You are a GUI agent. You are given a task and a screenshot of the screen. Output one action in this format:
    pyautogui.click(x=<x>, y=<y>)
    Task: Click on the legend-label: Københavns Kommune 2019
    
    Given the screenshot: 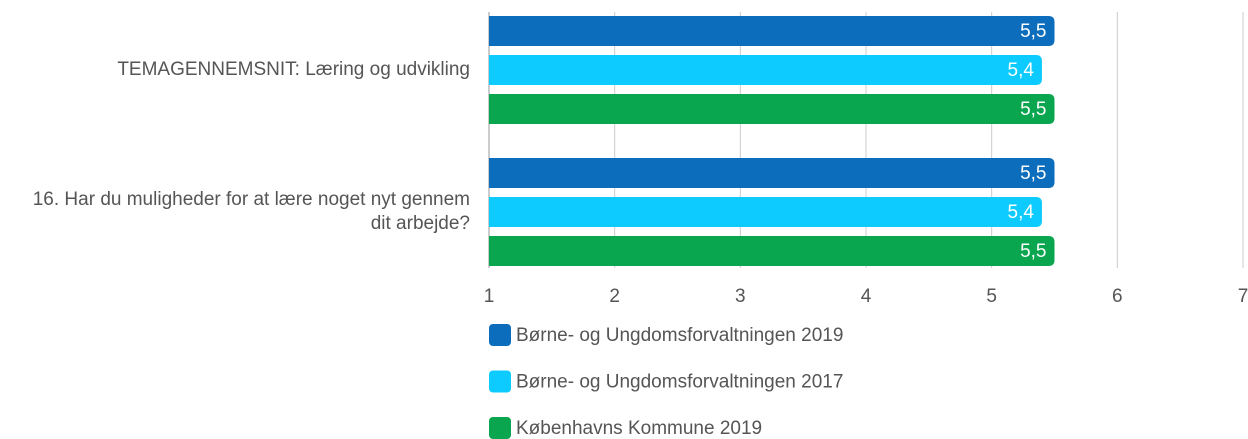 What is the action you would take?
    pyautogui.click(x=639, y=428)
    